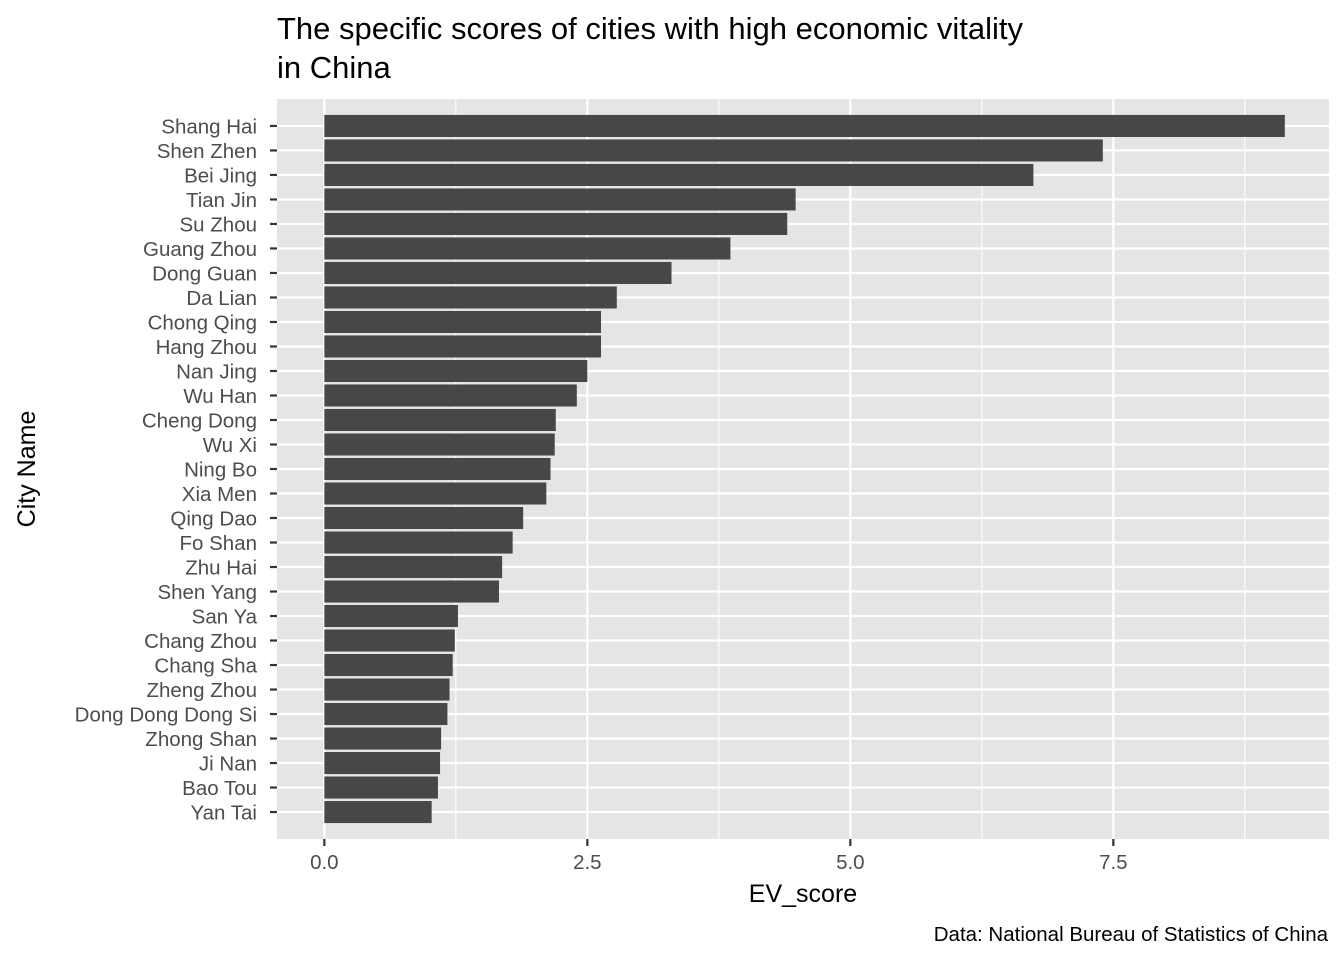  I want to click on y-tick-label-13: Wu Xi, so click(230, 445).